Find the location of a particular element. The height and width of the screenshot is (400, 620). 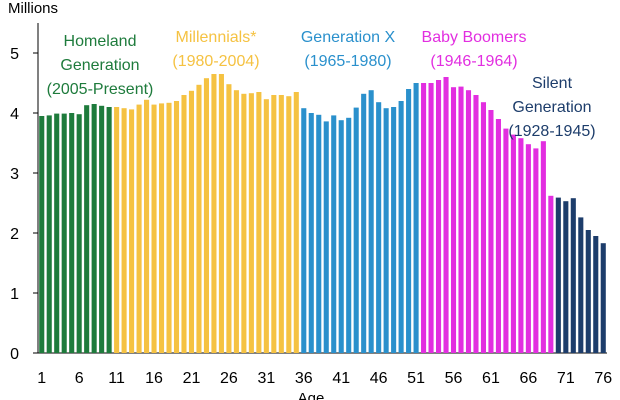

generation-label-line: (1946-1964) is located at coordinates (473, 61).